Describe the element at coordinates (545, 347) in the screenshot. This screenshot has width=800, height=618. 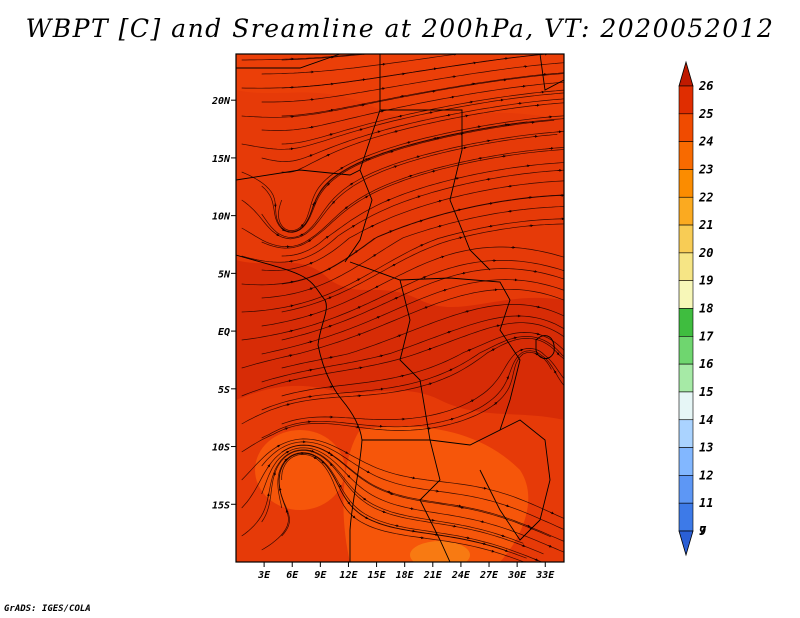
I see `lake-victoria` at that location.